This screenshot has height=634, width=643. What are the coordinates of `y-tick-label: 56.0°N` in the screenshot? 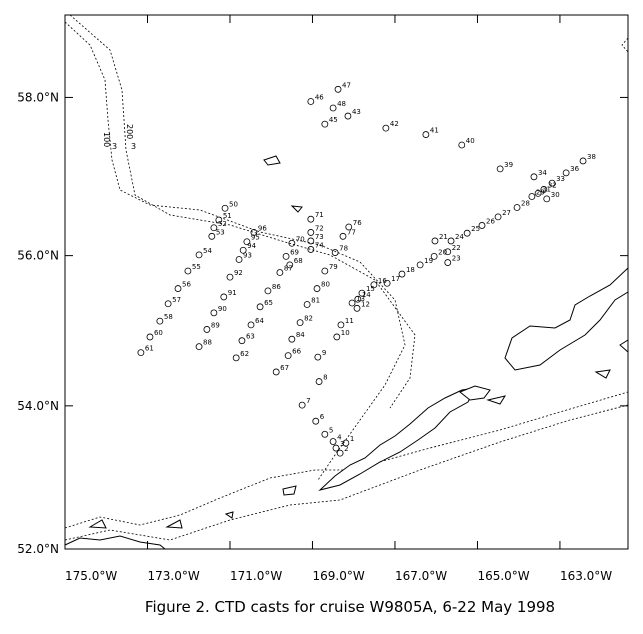 It's located at (38, 256).